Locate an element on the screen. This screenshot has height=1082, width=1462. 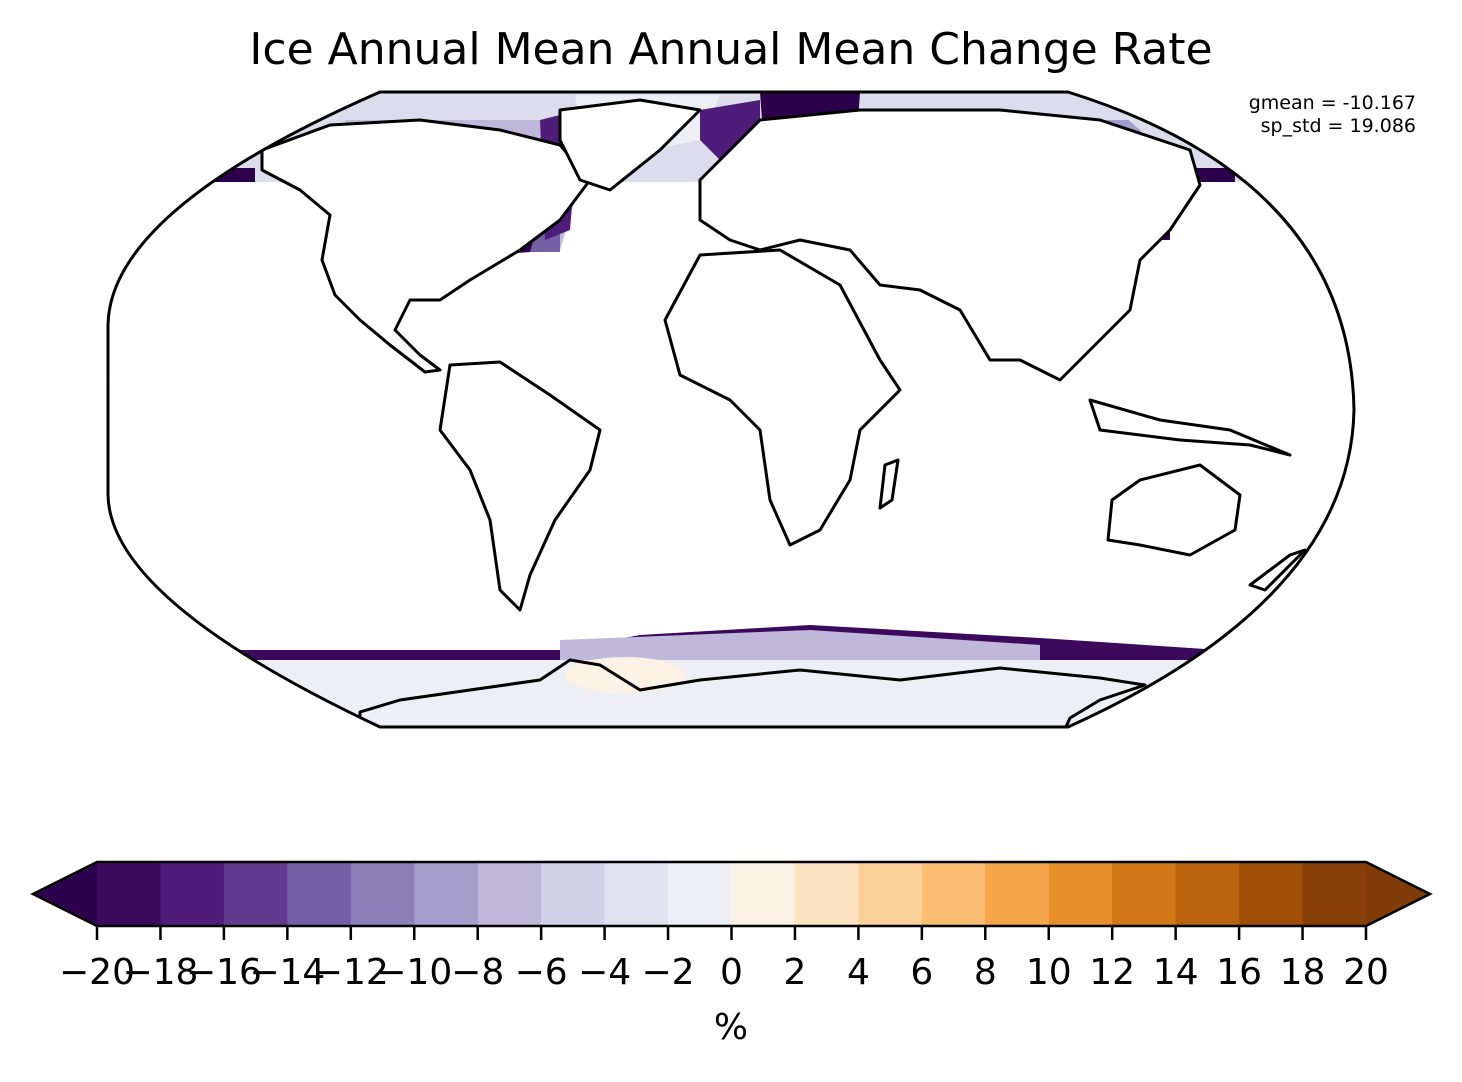
colorbar-label: % is located at coordinates (731, 1027).